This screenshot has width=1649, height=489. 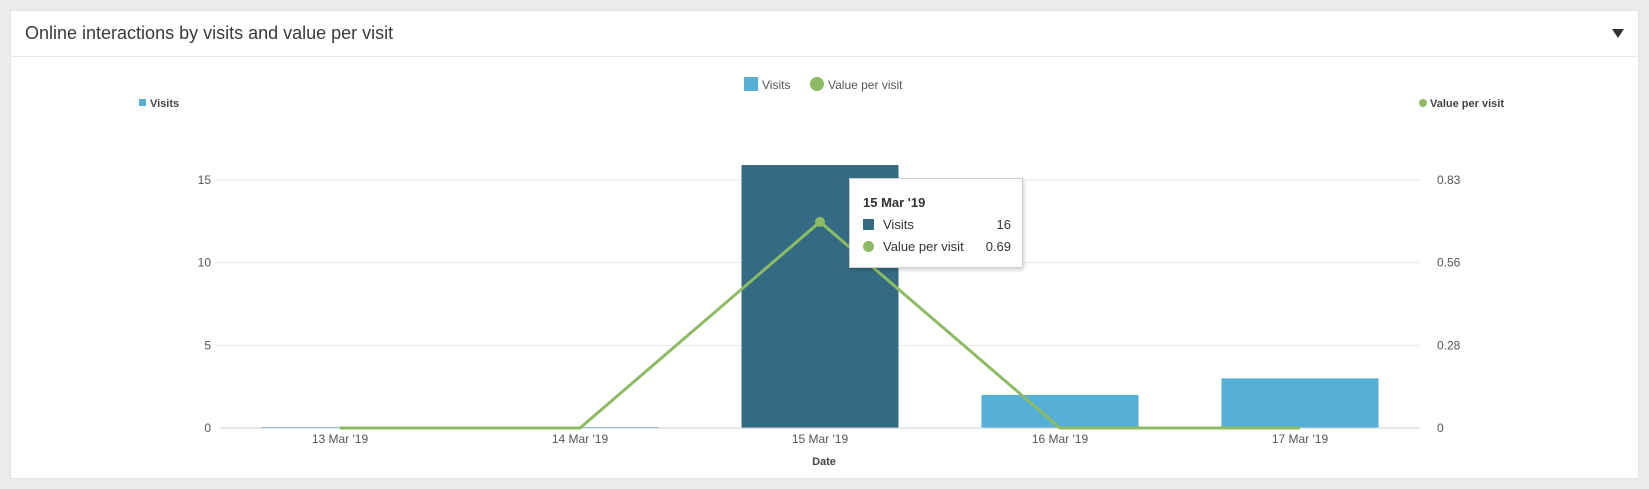 I want to click on left-axis-title: Visits, so click(x=164, y=104).